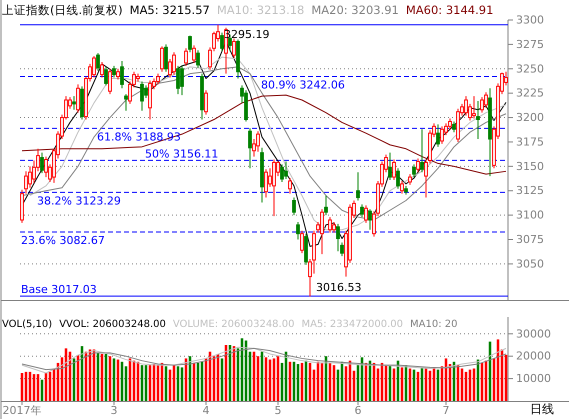 This screenshot has height=419, width=569. I want to click on chart-title: 上证指数(日线.前复权), so click(62, 10).